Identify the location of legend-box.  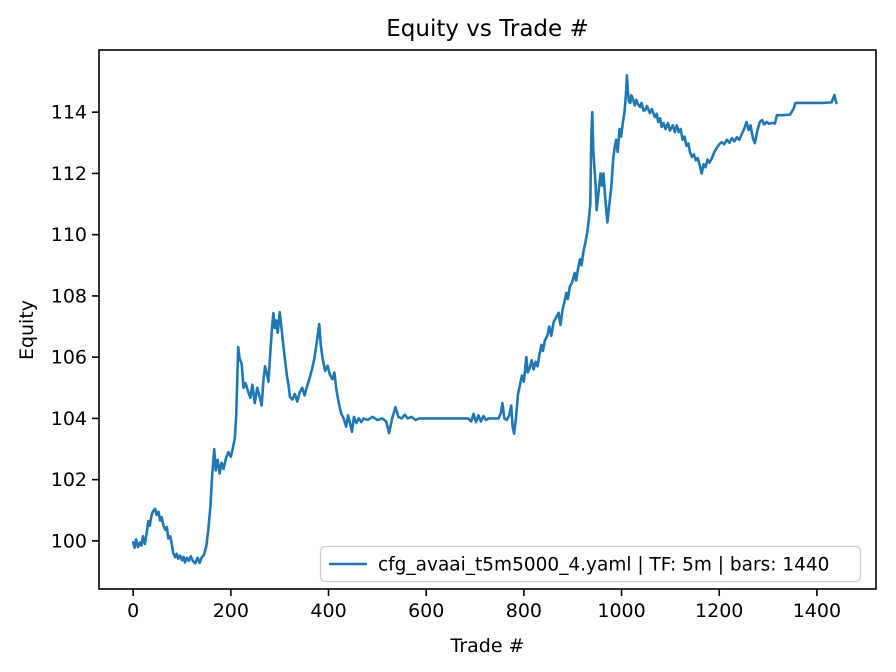
(590, 564).